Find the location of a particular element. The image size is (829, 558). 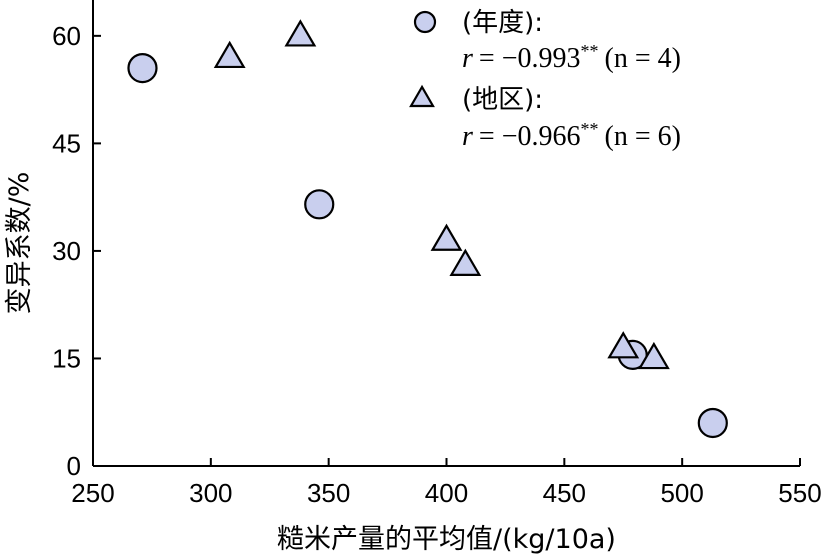

legend-stat-year: r = −0.993** (n = 4) is located at coordinates (571, 57).